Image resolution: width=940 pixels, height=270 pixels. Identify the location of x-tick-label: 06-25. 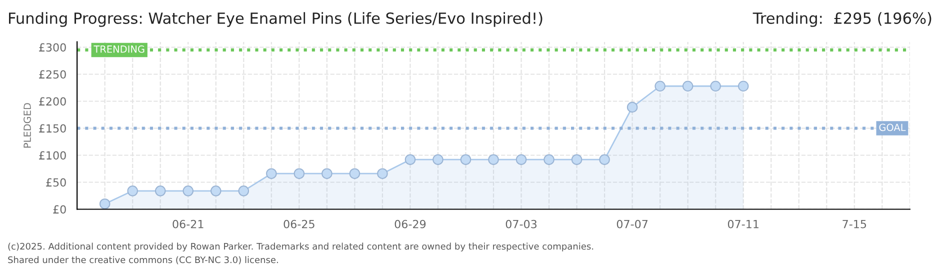
(299, 224).